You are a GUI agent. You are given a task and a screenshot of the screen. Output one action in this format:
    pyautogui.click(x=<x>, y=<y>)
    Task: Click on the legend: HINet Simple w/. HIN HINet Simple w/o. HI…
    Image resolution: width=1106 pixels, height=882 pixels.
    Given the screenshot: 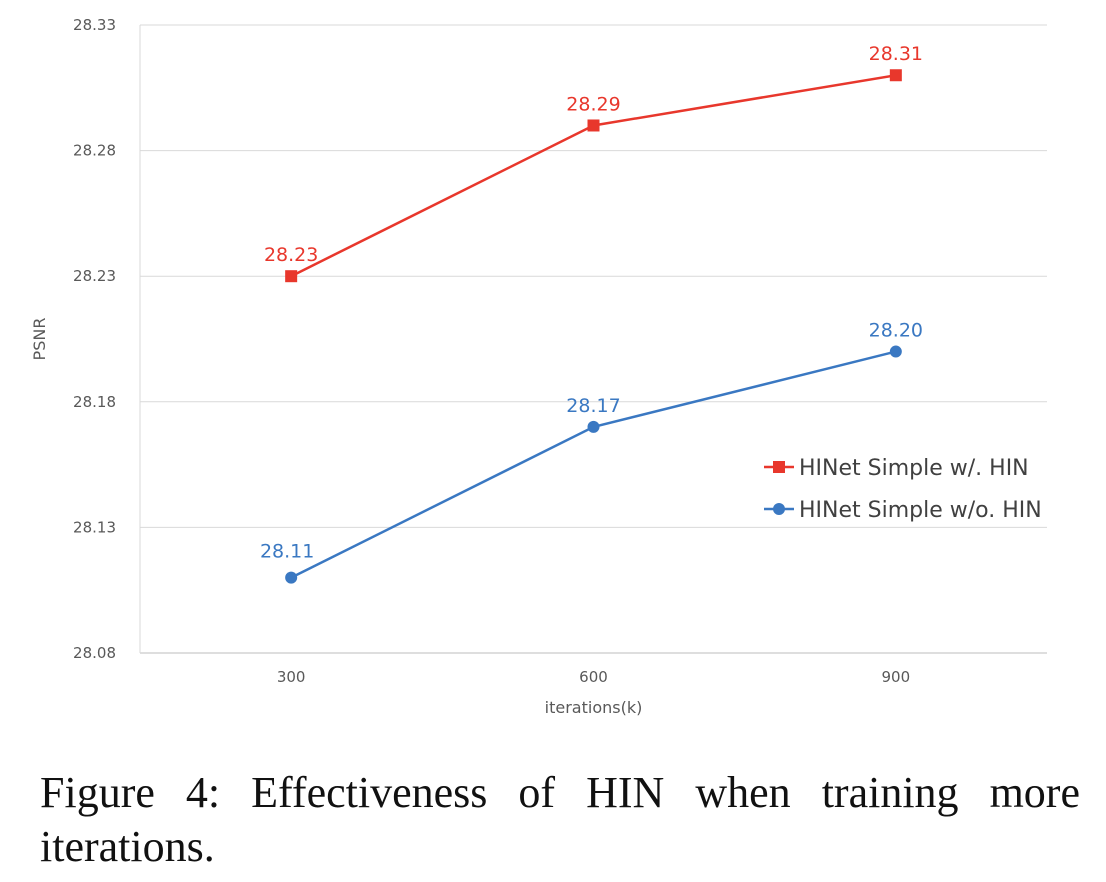 What is the action you would take?
    pyautogui.click(x=903, y=489)
    